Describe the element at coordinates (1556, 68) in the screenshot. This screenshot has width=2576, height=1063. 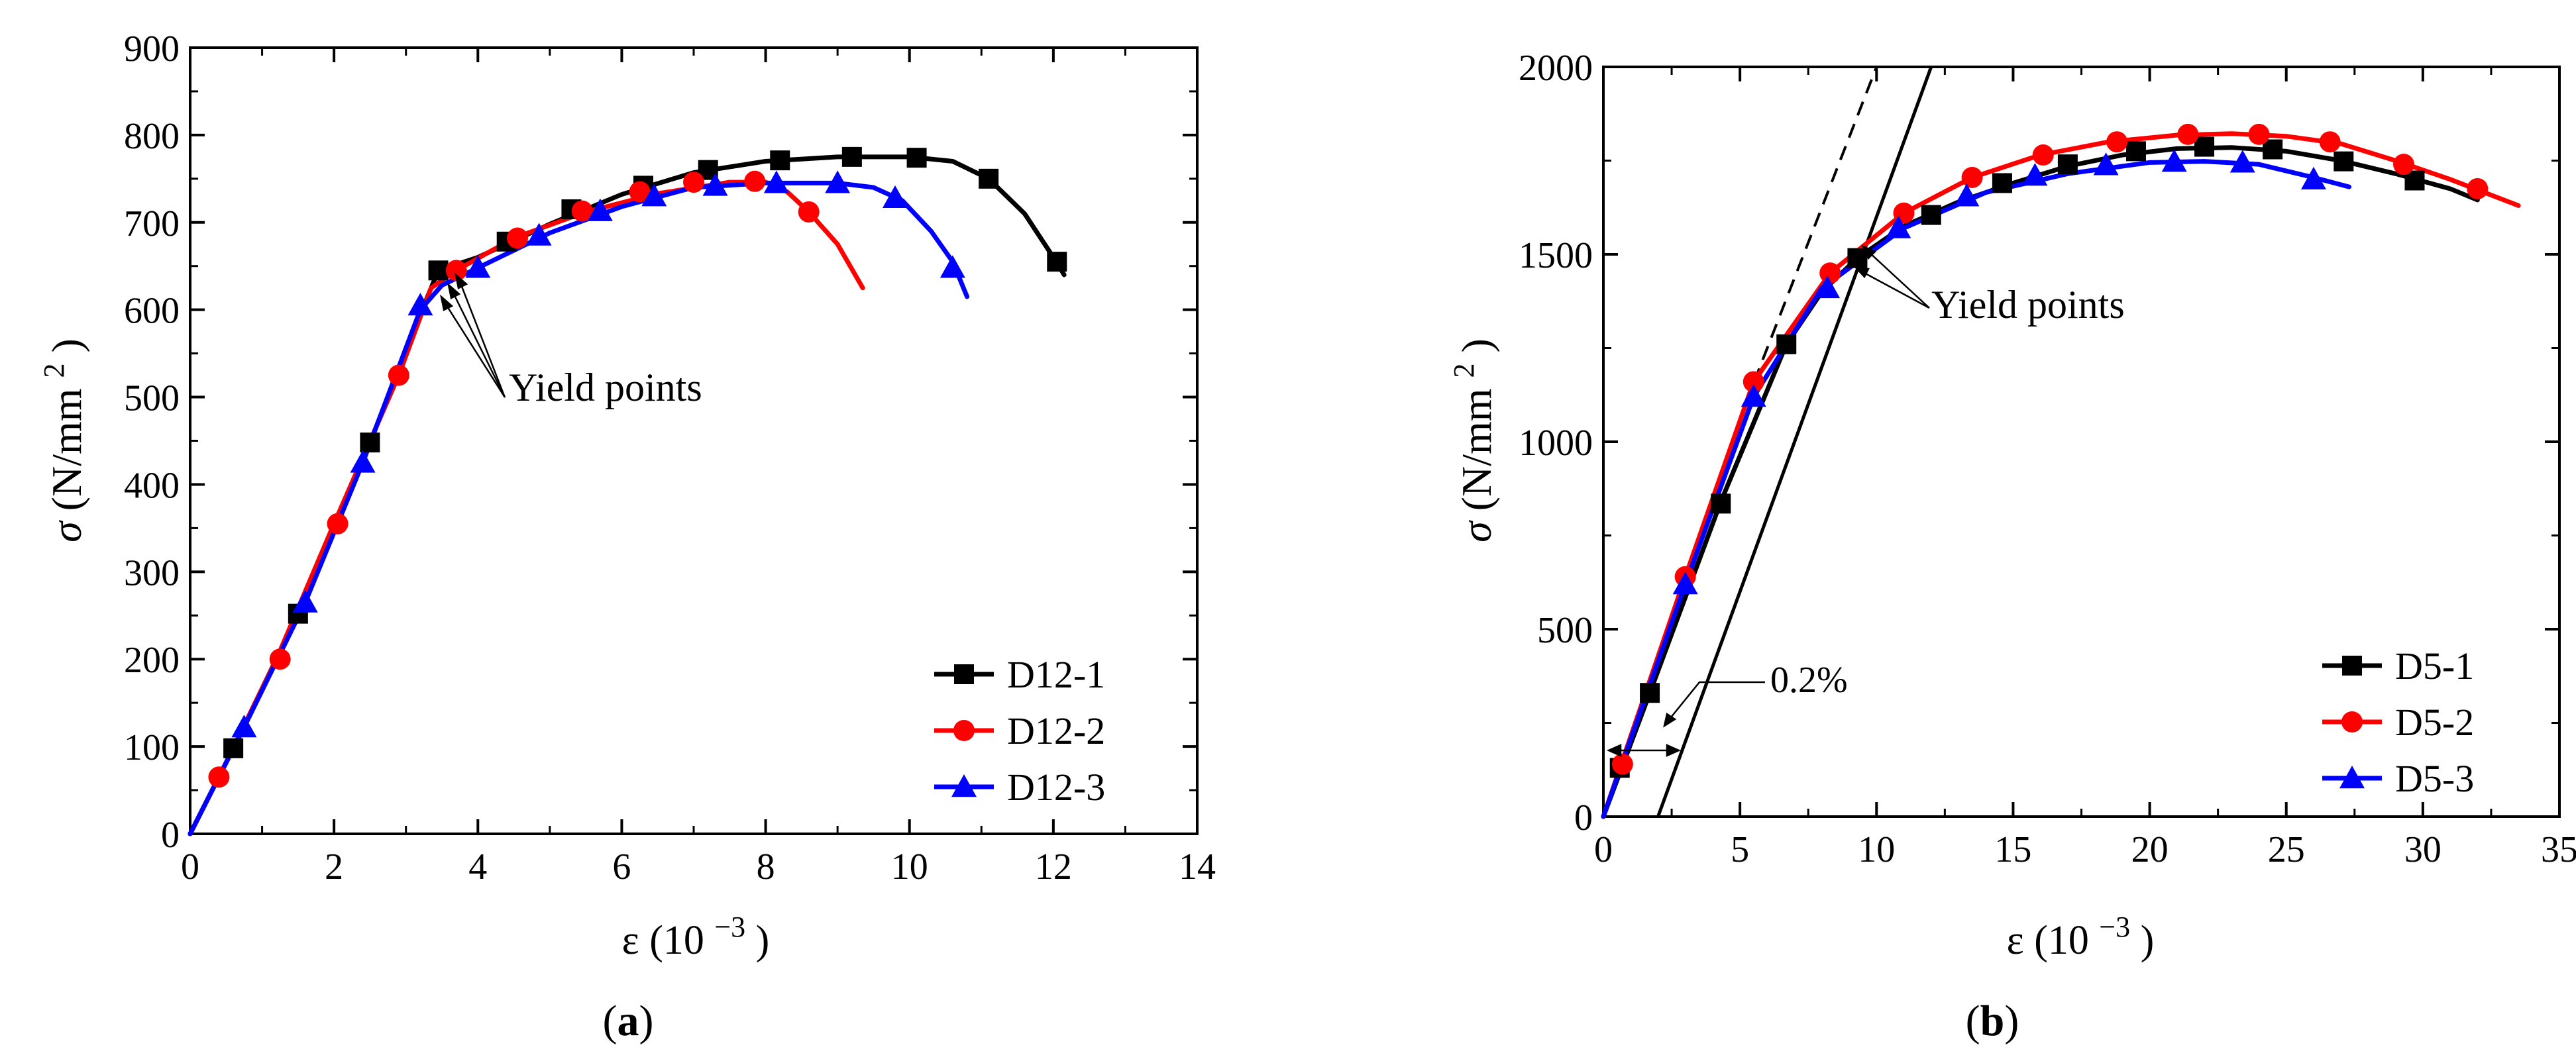
I see `y-tick-label: 2000` at that location.